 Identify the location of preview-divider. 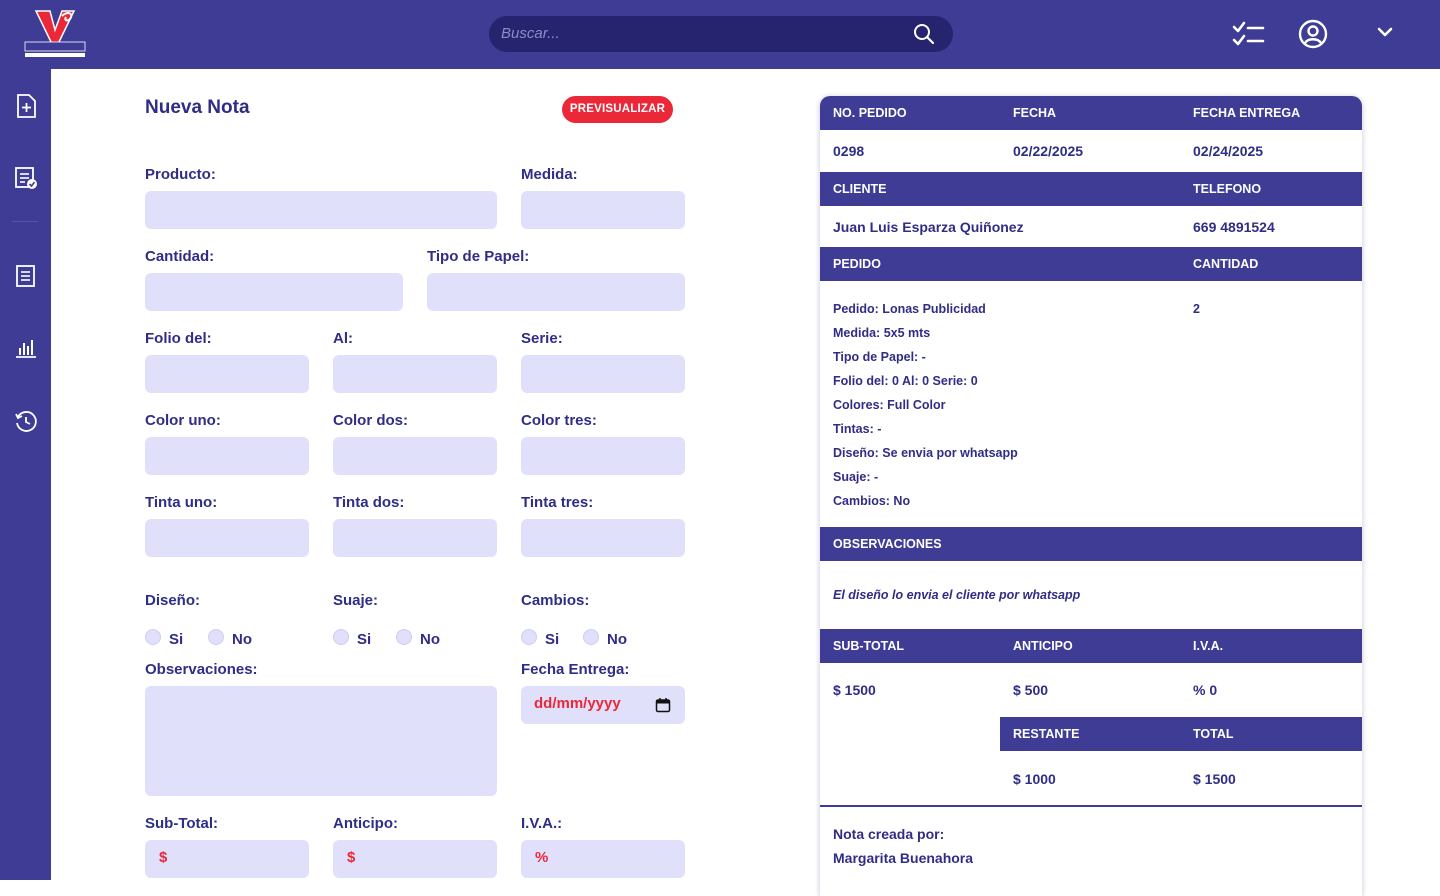
(1091, 806).